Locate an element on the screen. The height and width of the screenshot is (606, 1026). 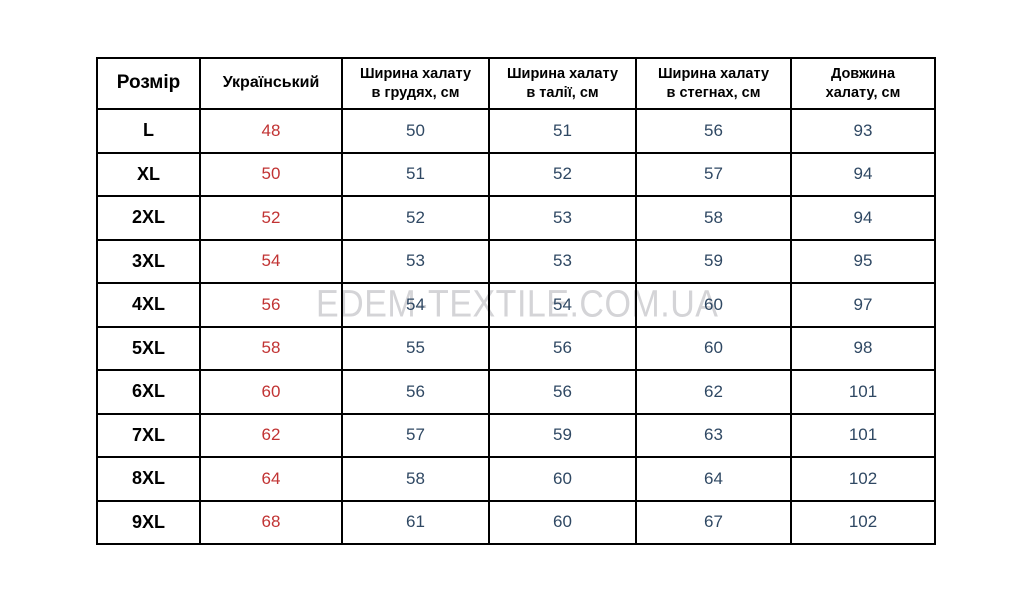
waist-width-cell: 54 is located at coordinates (562, 305).